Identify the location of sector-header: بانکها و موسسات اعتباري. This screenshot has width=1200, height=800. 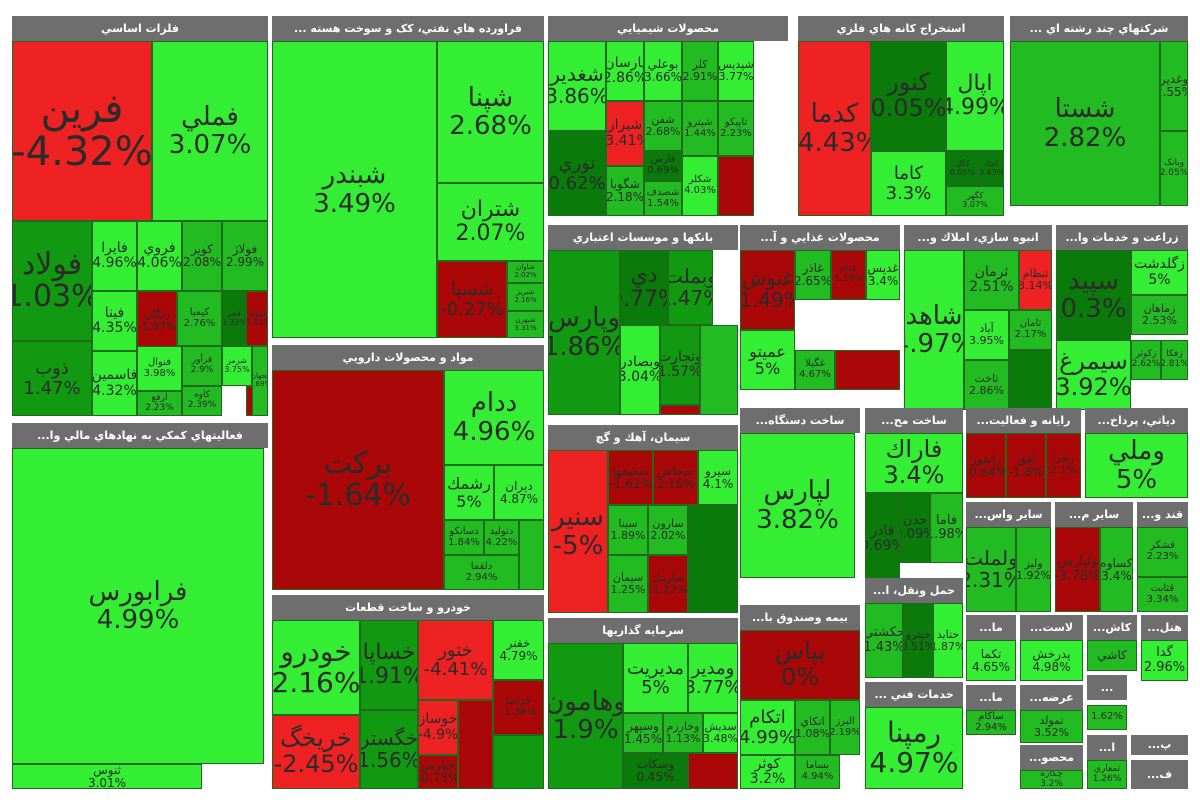
(643, 237).